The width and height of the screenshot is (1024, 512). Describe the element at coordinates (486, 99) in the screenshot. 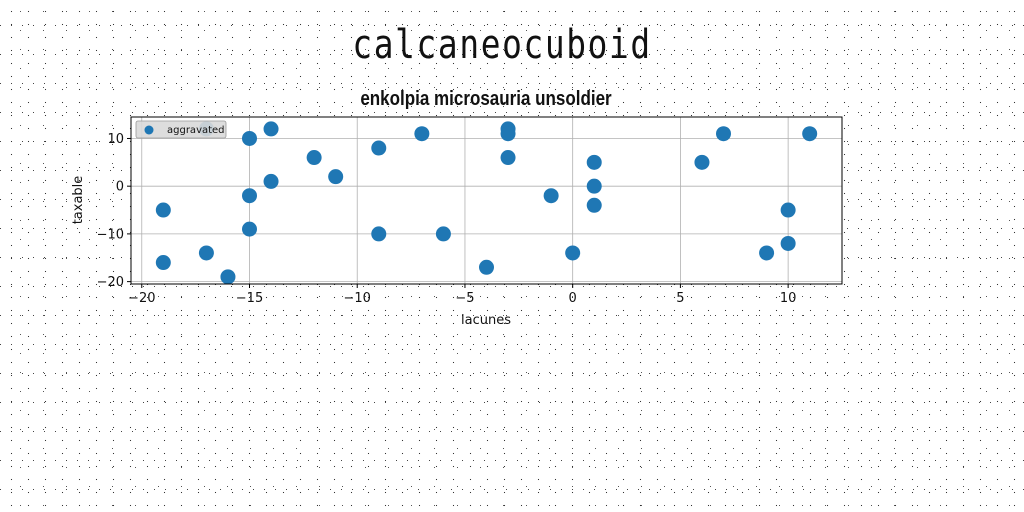

I see `chart-title: enkolpia microsauria unsoldier` at that location.